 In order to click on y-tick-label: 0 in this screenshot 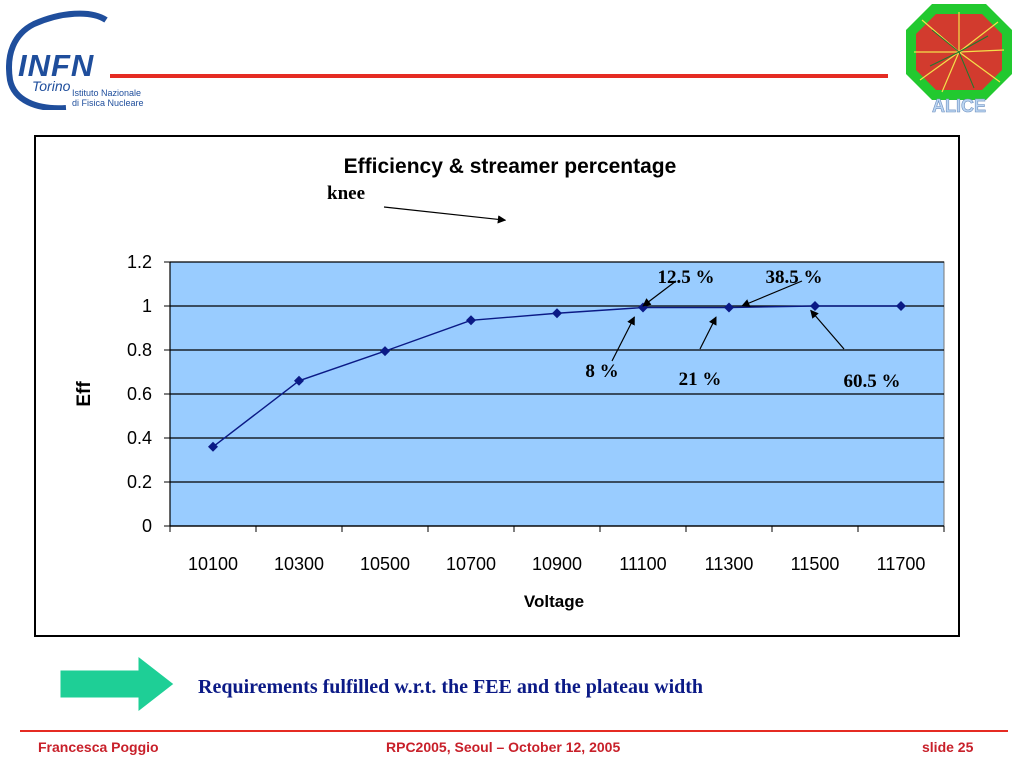, I will do `click(147, 526)`.